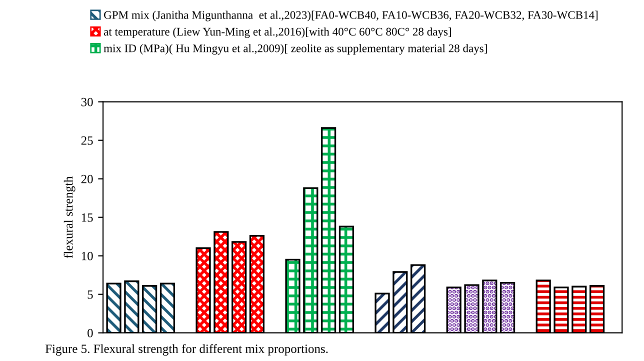  Describe the element at coordinates (87, 256) in the screenshot. I see `y-tick-label: 10` at that location.